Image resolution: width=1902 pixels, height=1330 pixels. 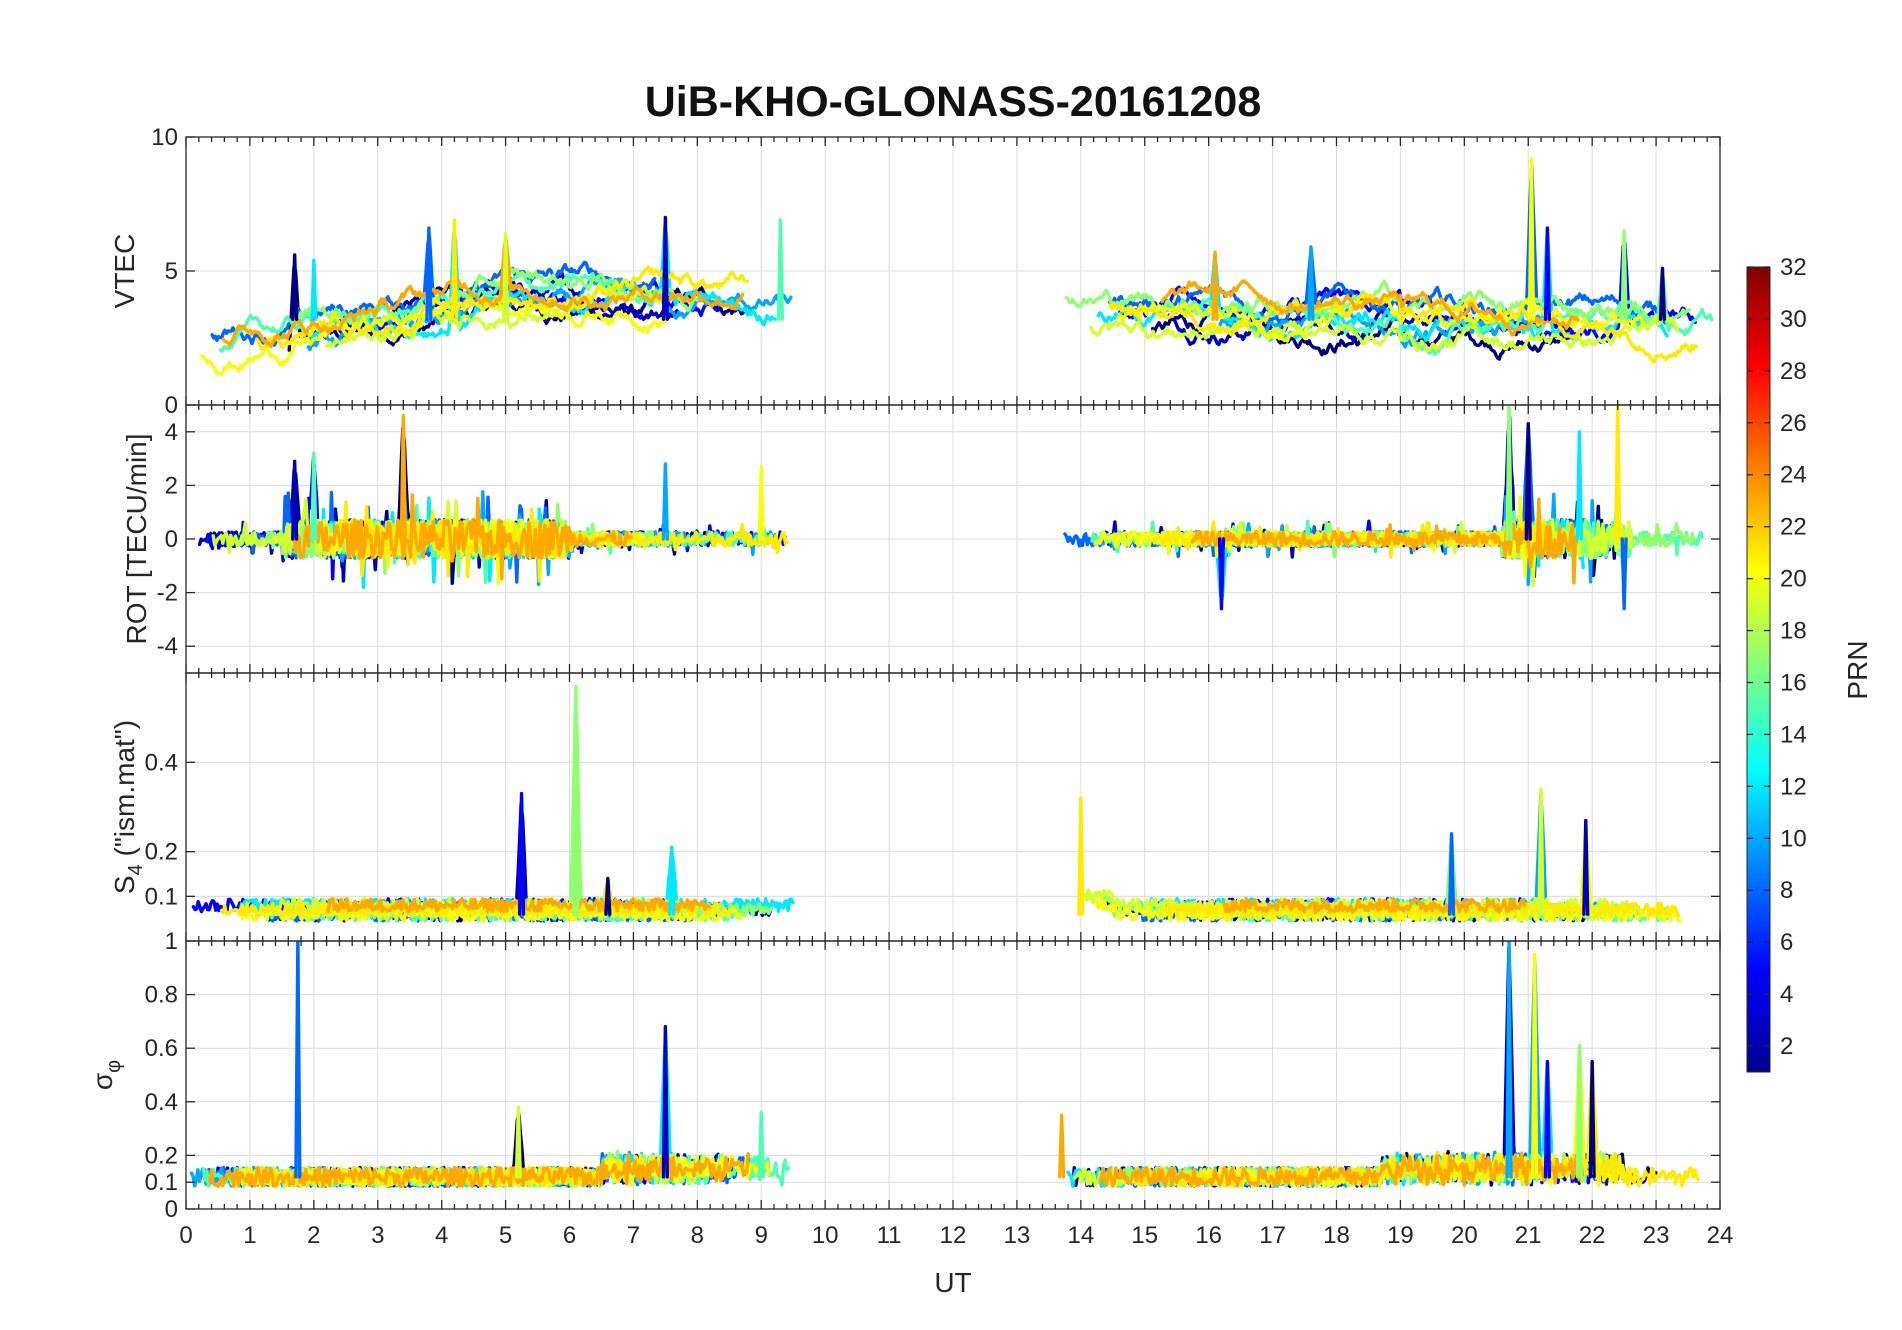 What do you see at coordinates (1793, 838) in the screenshot?
I see `colorbar-tick-label: 10` at bounding box center [1793, 838].